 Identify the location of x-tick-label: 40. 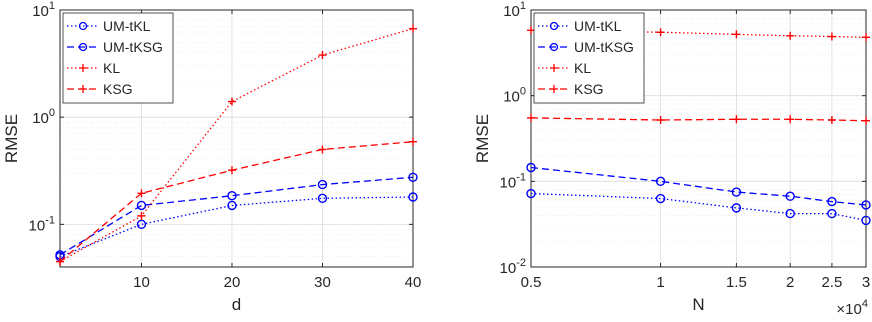
(413, 282).